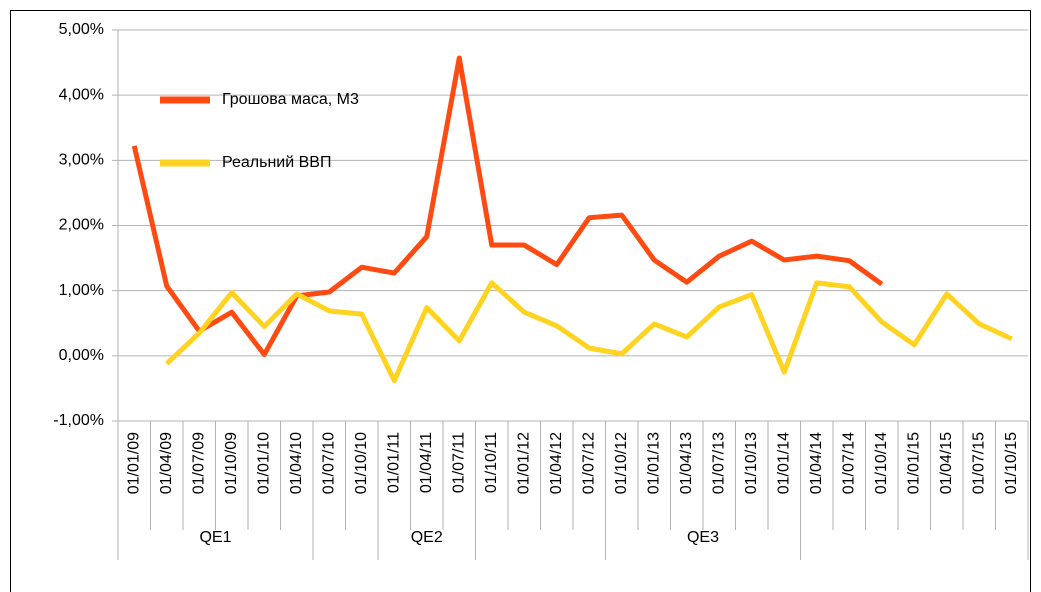  Describe the element at coordinates (276, 162) in the screenshot. I see `legend-label: Реальний ВВП` at that location.